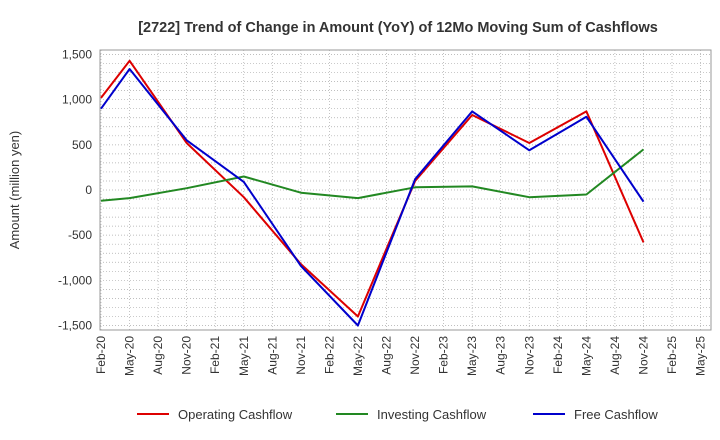 This screenshot has height=440, width=720. I want to click on x-tick-label: Aug-24, so click(615, 355).